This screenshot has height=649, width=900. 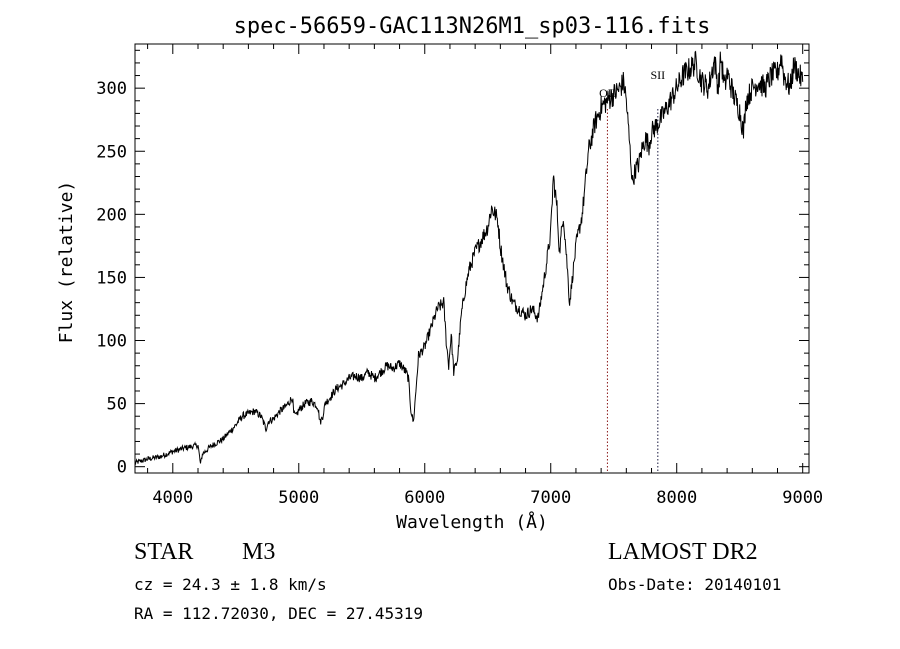 What do you see at coordinates (472, 26) in the screenshot?
I see `chart-title: spec-56659-GAC113N26M1_sp03-116.fits` at bounding box center [472, 26].